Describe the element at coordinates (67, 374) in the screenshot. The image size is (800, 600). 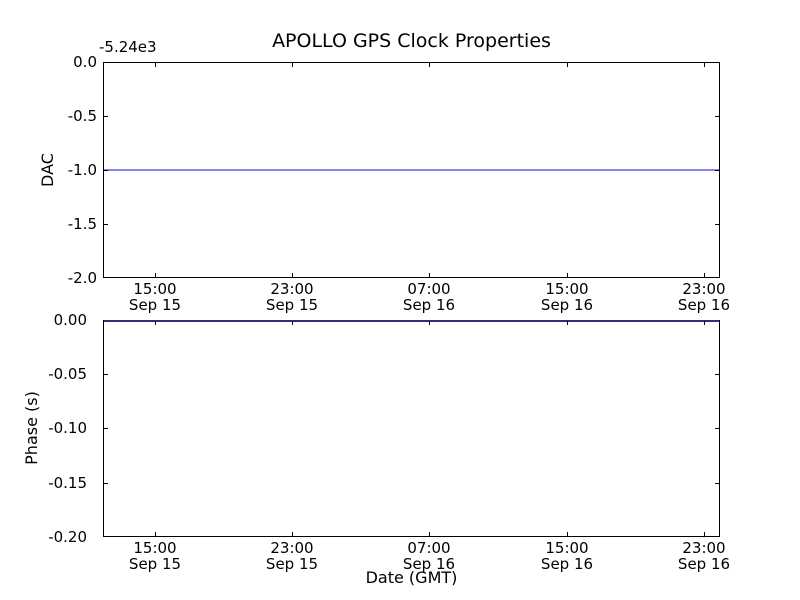
I see `ytick-label: -0.05` at that location.